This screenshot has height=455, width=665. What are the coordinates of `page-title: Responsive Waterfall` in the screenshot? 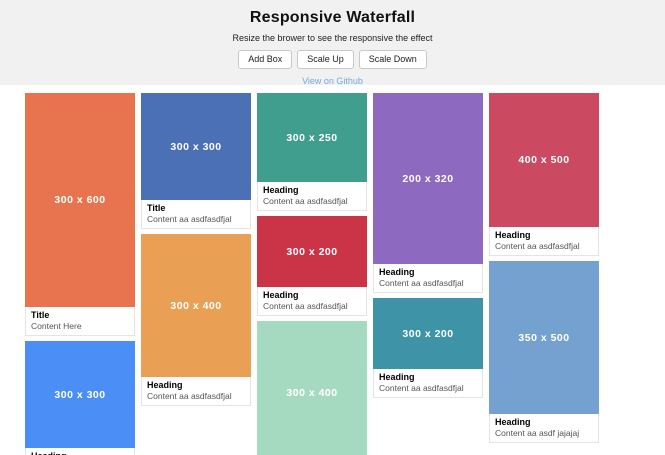 It's located at (332, 17).